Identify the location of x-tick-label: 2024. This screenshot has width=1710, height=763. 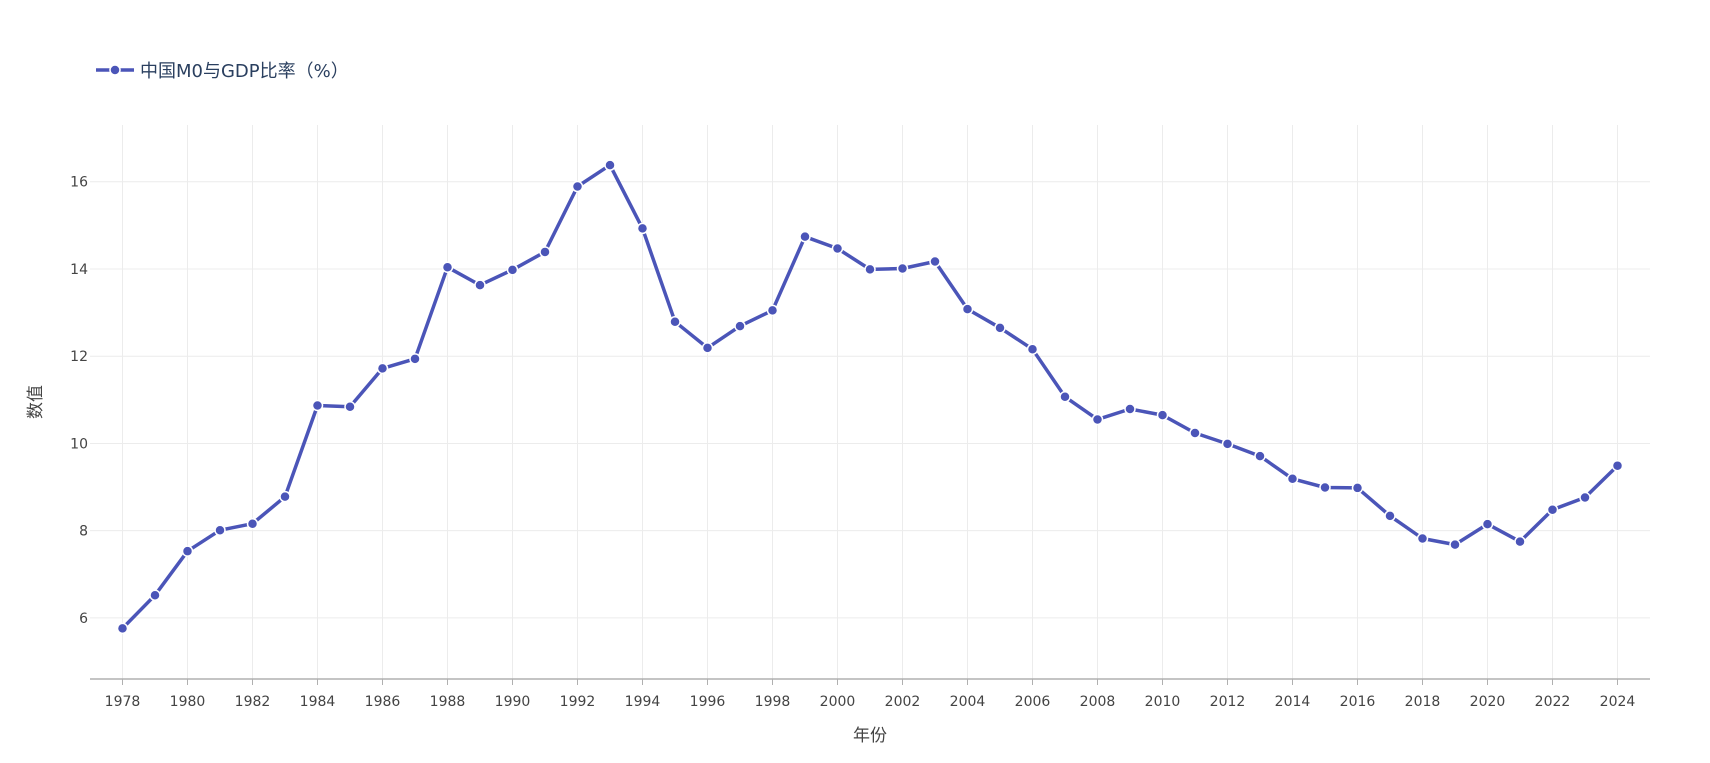
(1618, 702).